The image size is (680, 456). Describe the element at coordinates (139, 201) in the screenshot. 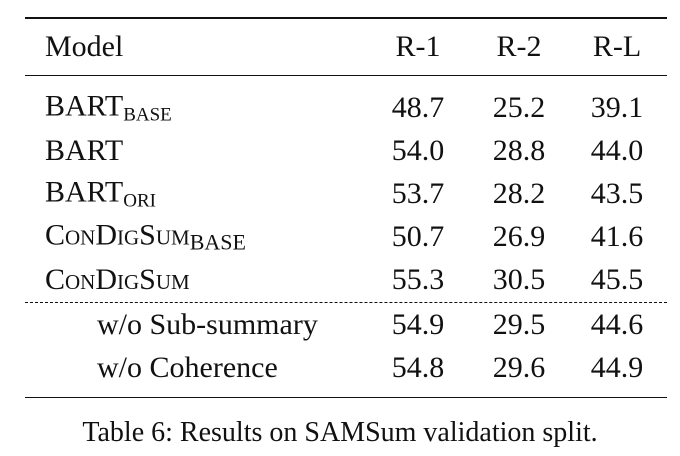

I see `model-subscript: ORI` at that location.